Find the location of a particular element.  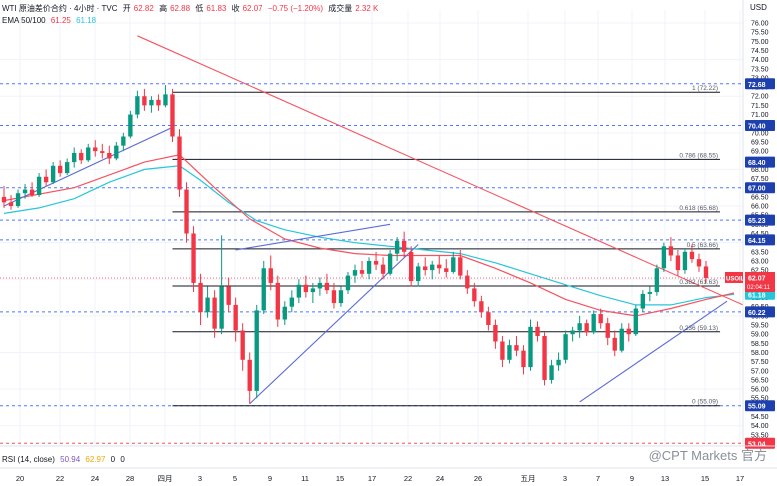

time-tick: 24 is located at coordinates (440, 478).